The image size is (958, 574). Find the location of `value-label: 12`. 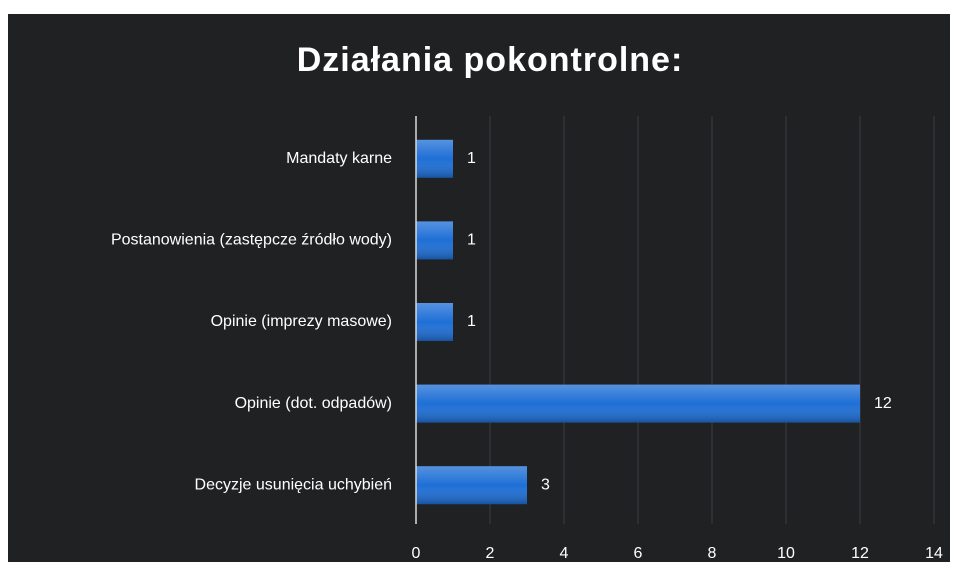

value-label: 12 is located at coordinates (883, 403).